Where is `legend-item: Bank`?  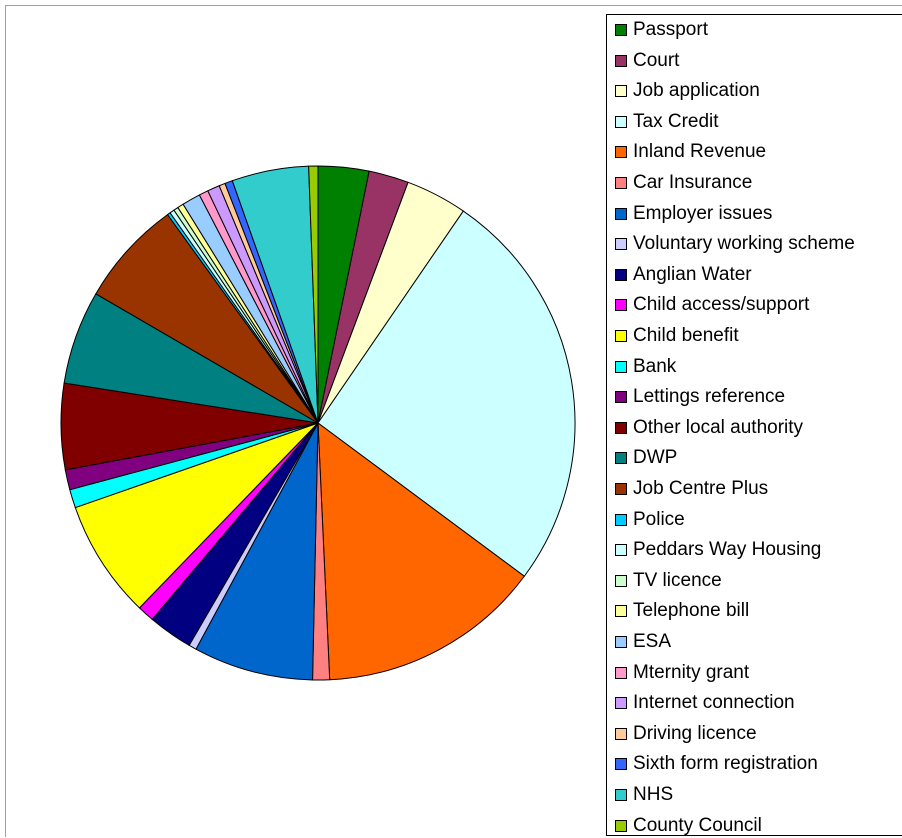
legend-item: Bank is located at coordinates (645, 367).